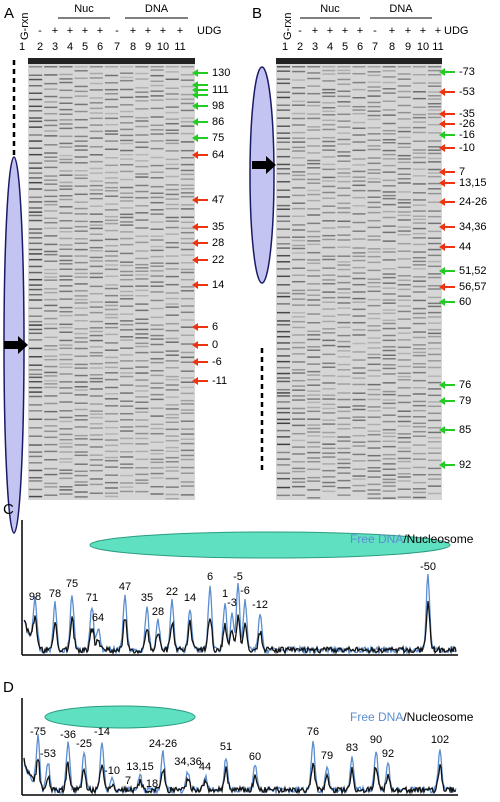 The image size is (500, 802). I want to click on sign: +, so click(408, 31).